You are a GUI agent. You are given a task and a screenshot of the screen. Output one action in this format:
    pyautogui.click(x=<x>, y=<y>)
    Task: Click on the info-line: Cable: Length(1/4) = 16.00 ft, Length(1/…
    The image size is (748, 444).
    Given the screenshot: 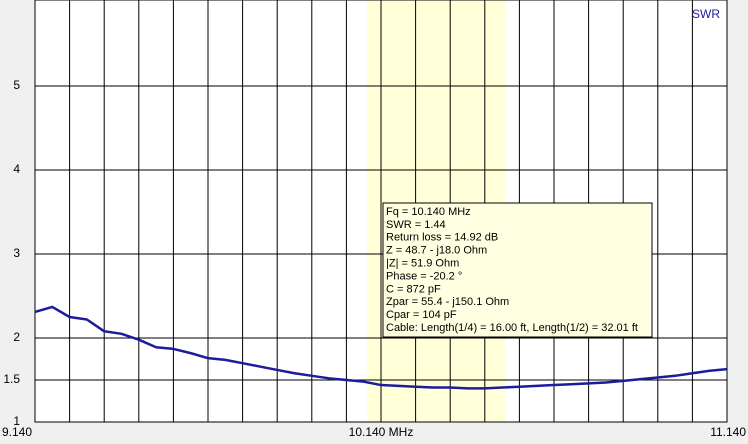 What is the action you would take?
    pyautogui.click(x=512, y=328)
    